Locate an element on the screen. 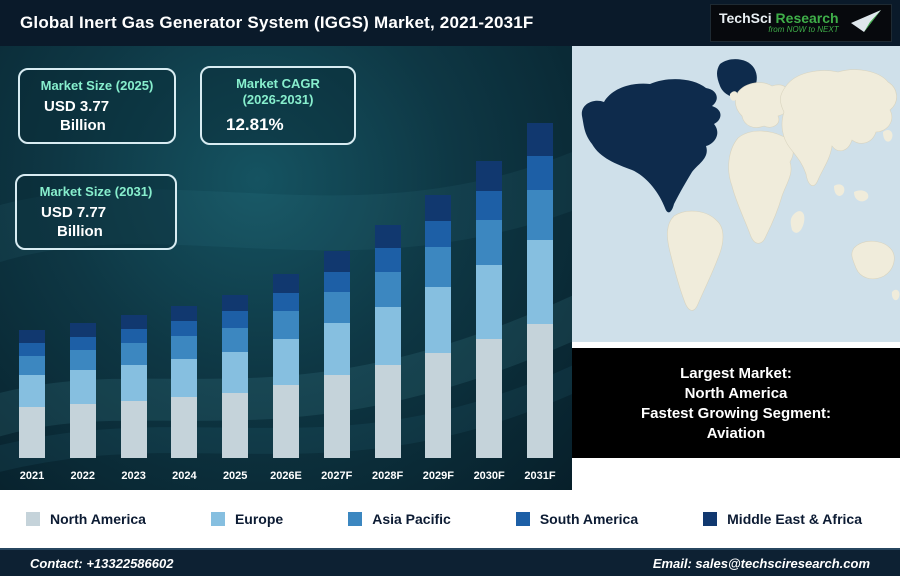  largest-market-label: Largest Market: is located at coordinates (736, 373).